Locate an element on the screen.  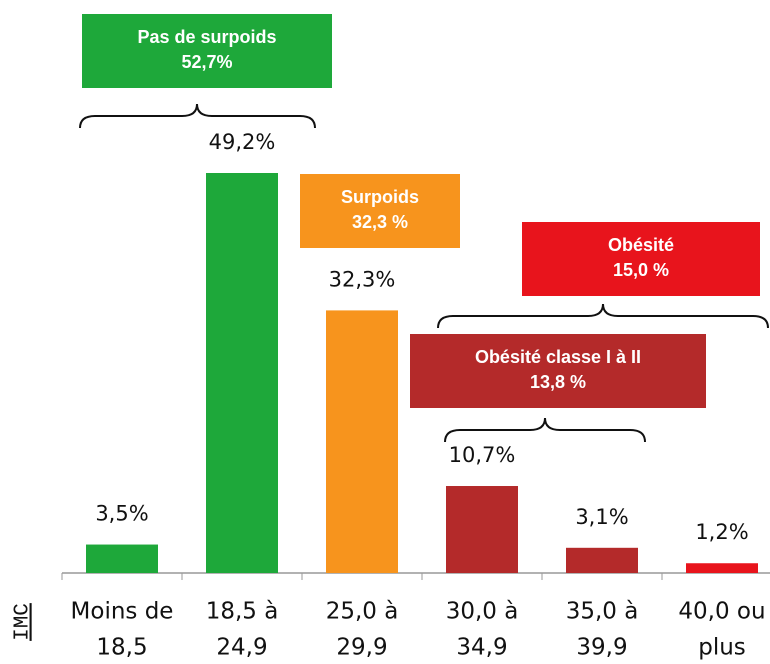
x-tick-label: 35,0 à is located at coordinates (602, 612).